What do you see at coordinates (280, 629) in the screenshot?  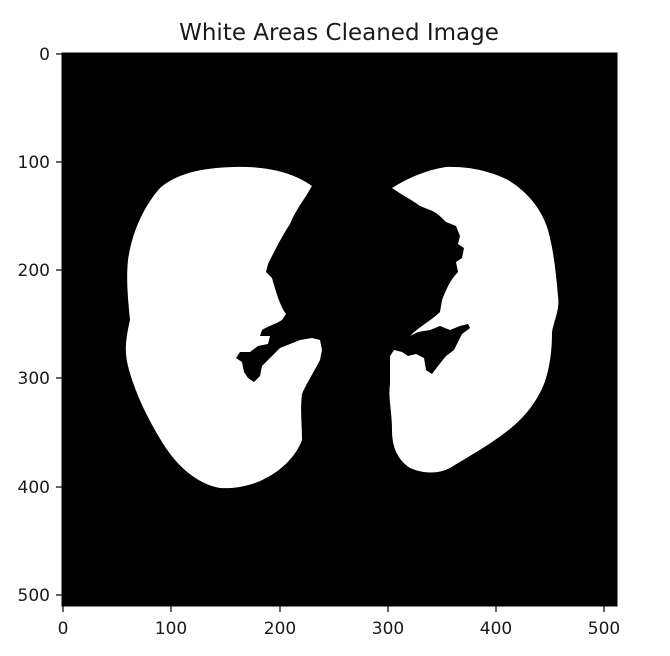 I see `x-tick-label: 200` at bounding box center [280, 629].